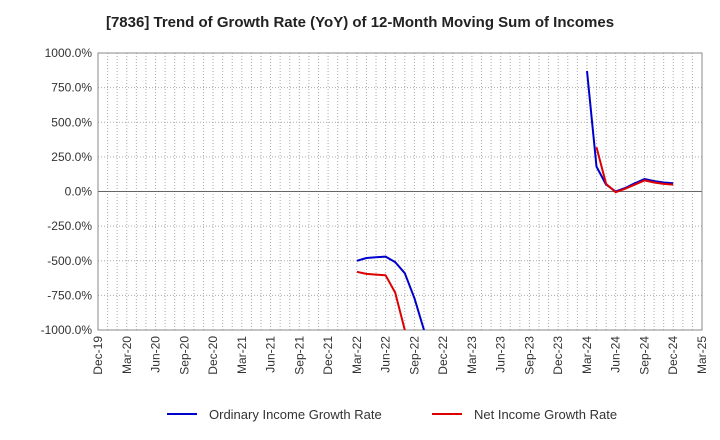  I want to click on x-tick-label: Sep-24, so click(644, 355).